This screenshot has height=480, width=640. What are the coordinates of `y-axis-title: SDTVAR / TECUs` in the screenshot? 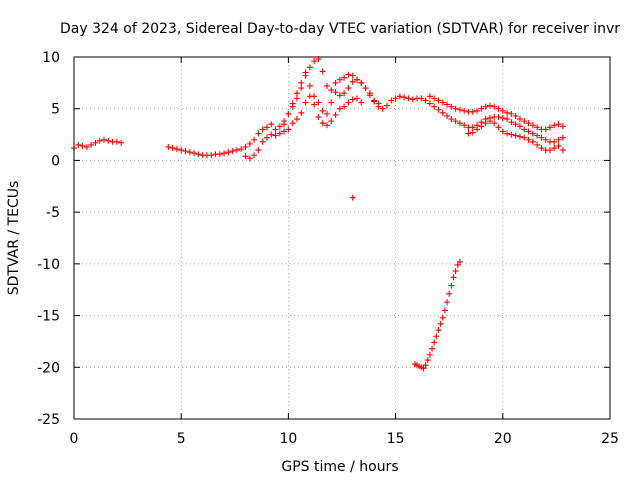 It's located at (14, 238).